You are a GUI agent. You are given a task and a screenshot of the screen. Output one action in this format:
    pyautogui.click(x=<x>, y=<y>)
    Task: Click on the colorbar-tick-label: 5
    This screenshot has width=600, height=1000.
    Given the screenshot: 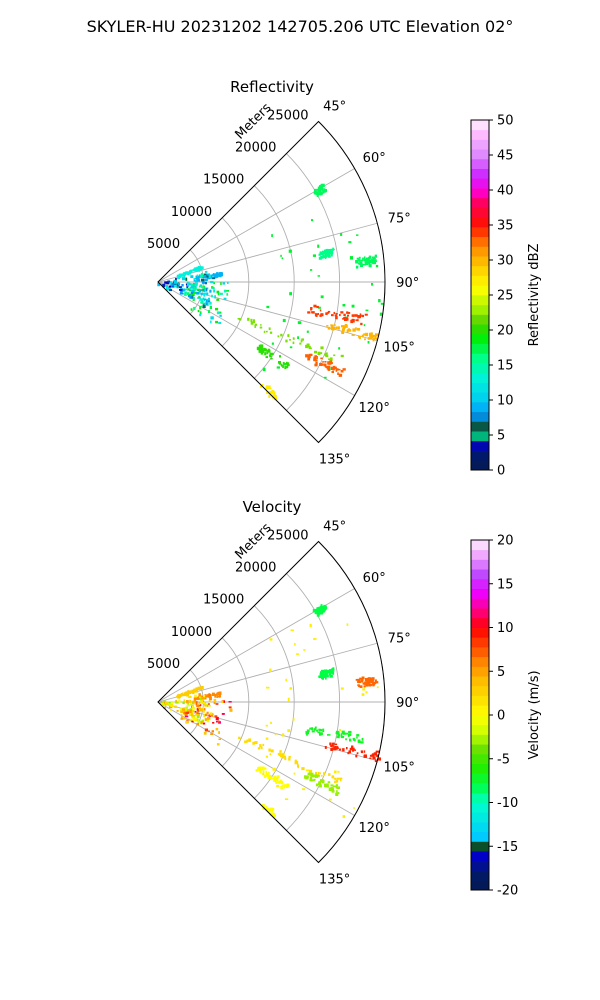 What is the action you would take?
    pyautogui.click(x=501, y=672)
    